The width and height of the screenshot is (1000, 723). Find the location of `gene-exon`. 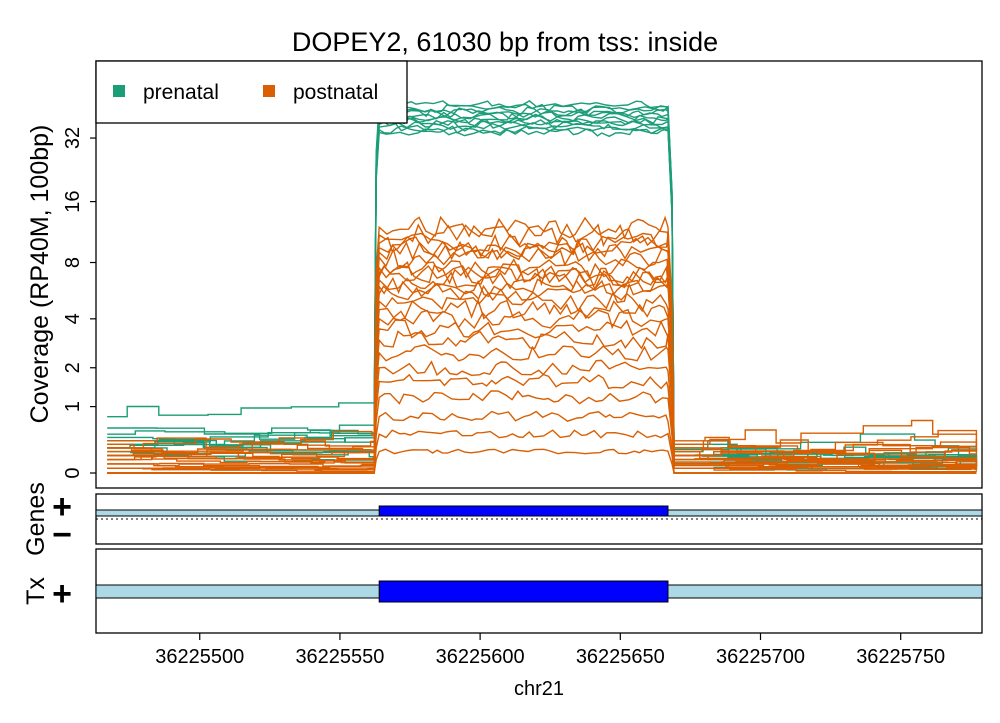

gene-exon is located at coordinates (523, 511).